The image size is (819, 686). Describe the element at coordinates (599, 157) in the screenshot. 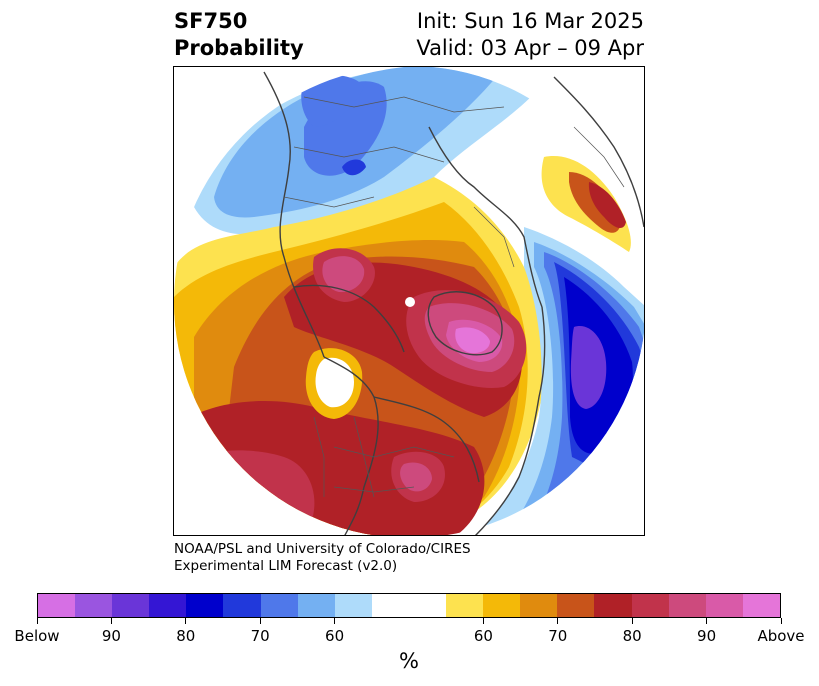

I see `border-line-i` at that location.